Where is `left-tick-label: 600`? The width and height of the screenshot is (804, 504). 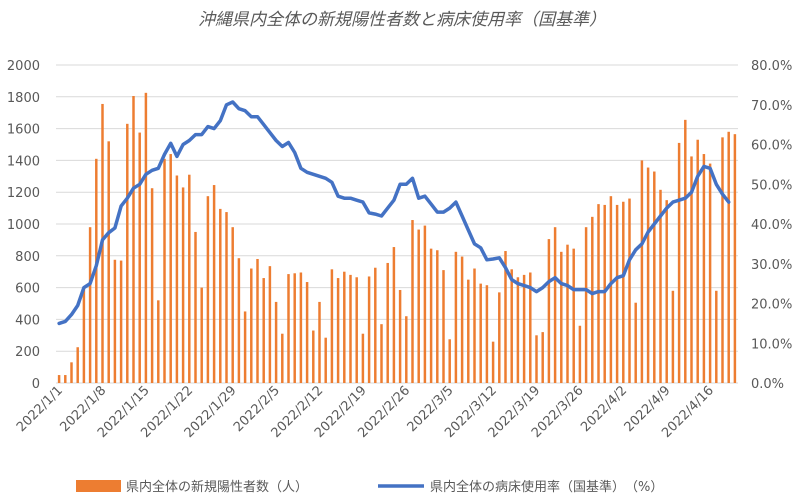 left-tick-label: 600 is located at coordinates (27, 289).